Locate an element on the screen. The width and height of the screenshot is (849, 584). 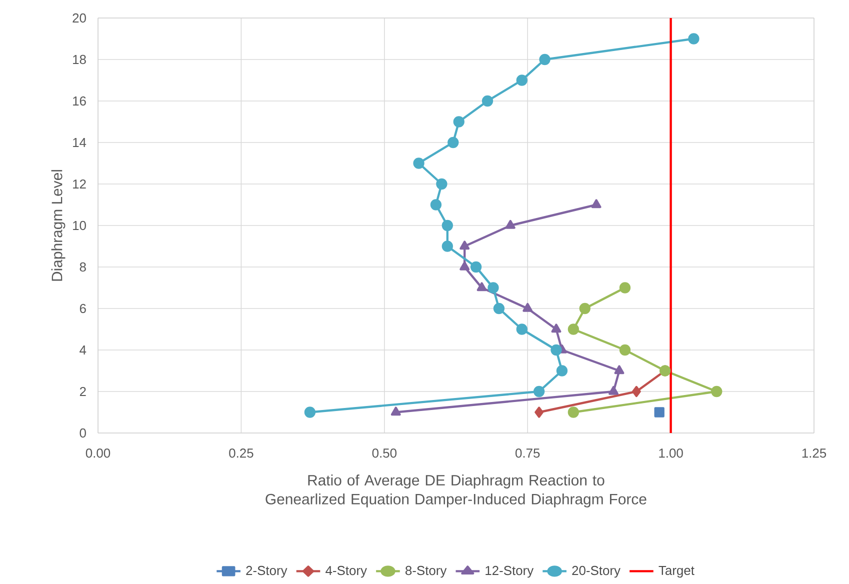
x-axis-title: Ratio of Average DE Diaphragm Reaction to Genearlized Equation Damper-Induced Diaphragm Force is located at coordinates (456, 491).